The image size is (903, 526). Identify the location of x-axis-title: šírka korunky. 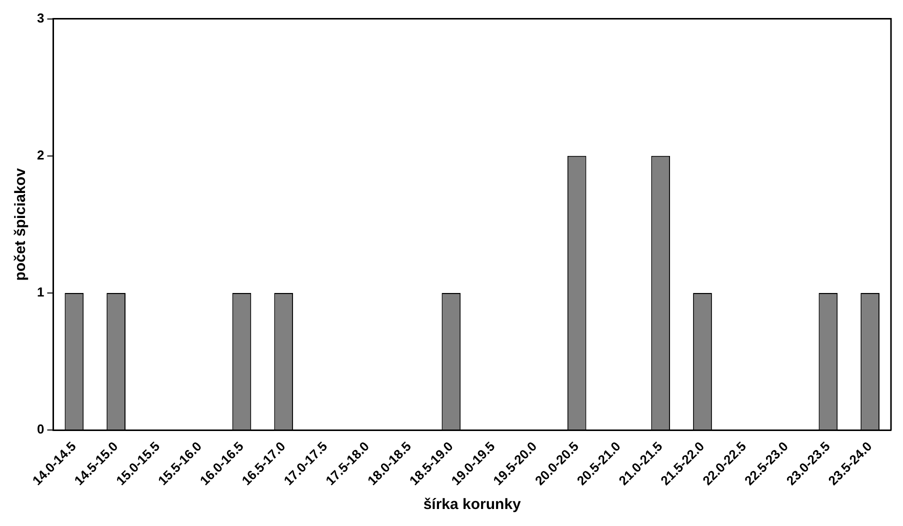
(472, 505).